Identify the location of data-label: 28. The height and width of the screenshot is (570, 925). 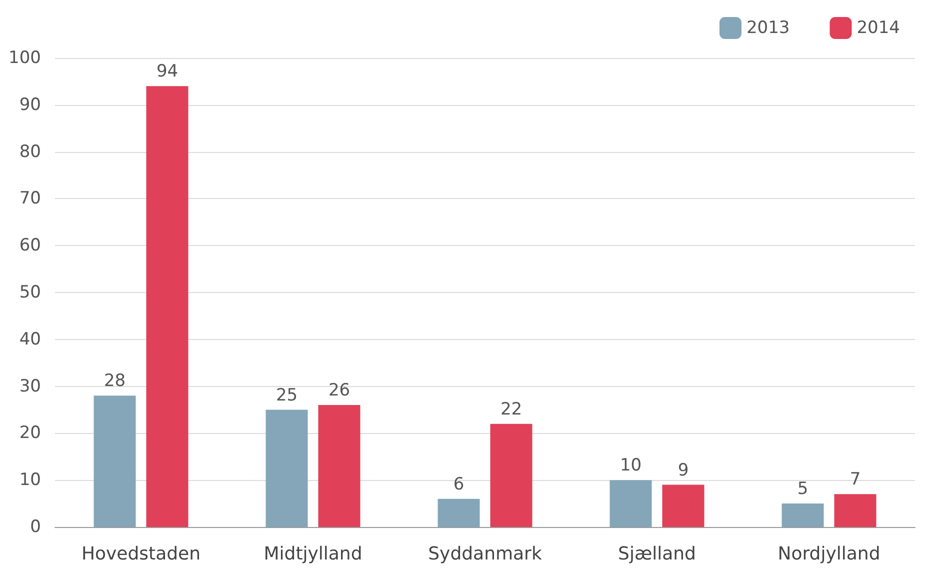
(115, 381).